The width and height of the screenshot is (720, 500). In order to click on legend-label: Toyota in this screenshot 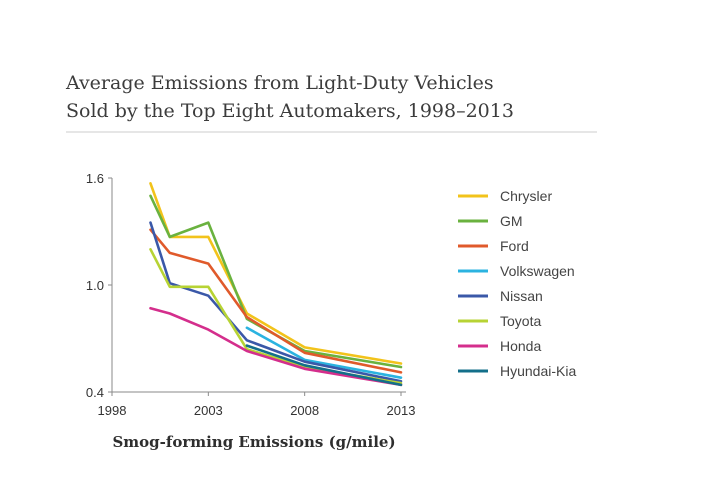, I will do `click(520, 321)`.